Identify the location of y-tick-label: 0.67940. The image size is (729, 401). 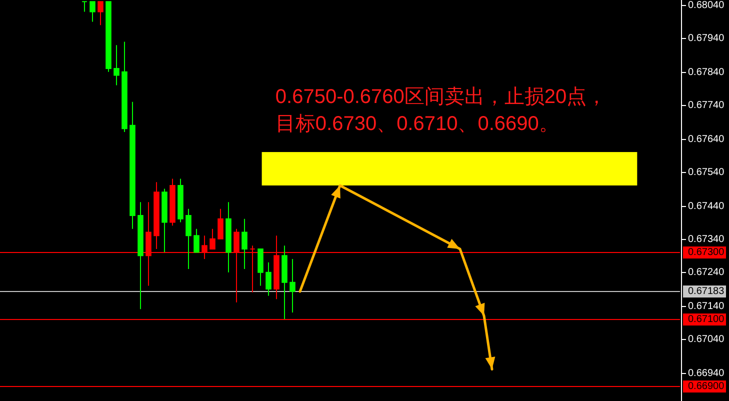
(706, 38).